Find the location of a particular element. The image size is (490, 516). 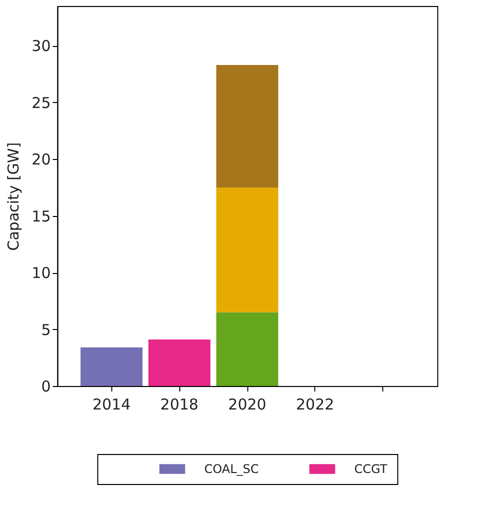

y-tick-label: 30 is located at coordinates (41, 46).